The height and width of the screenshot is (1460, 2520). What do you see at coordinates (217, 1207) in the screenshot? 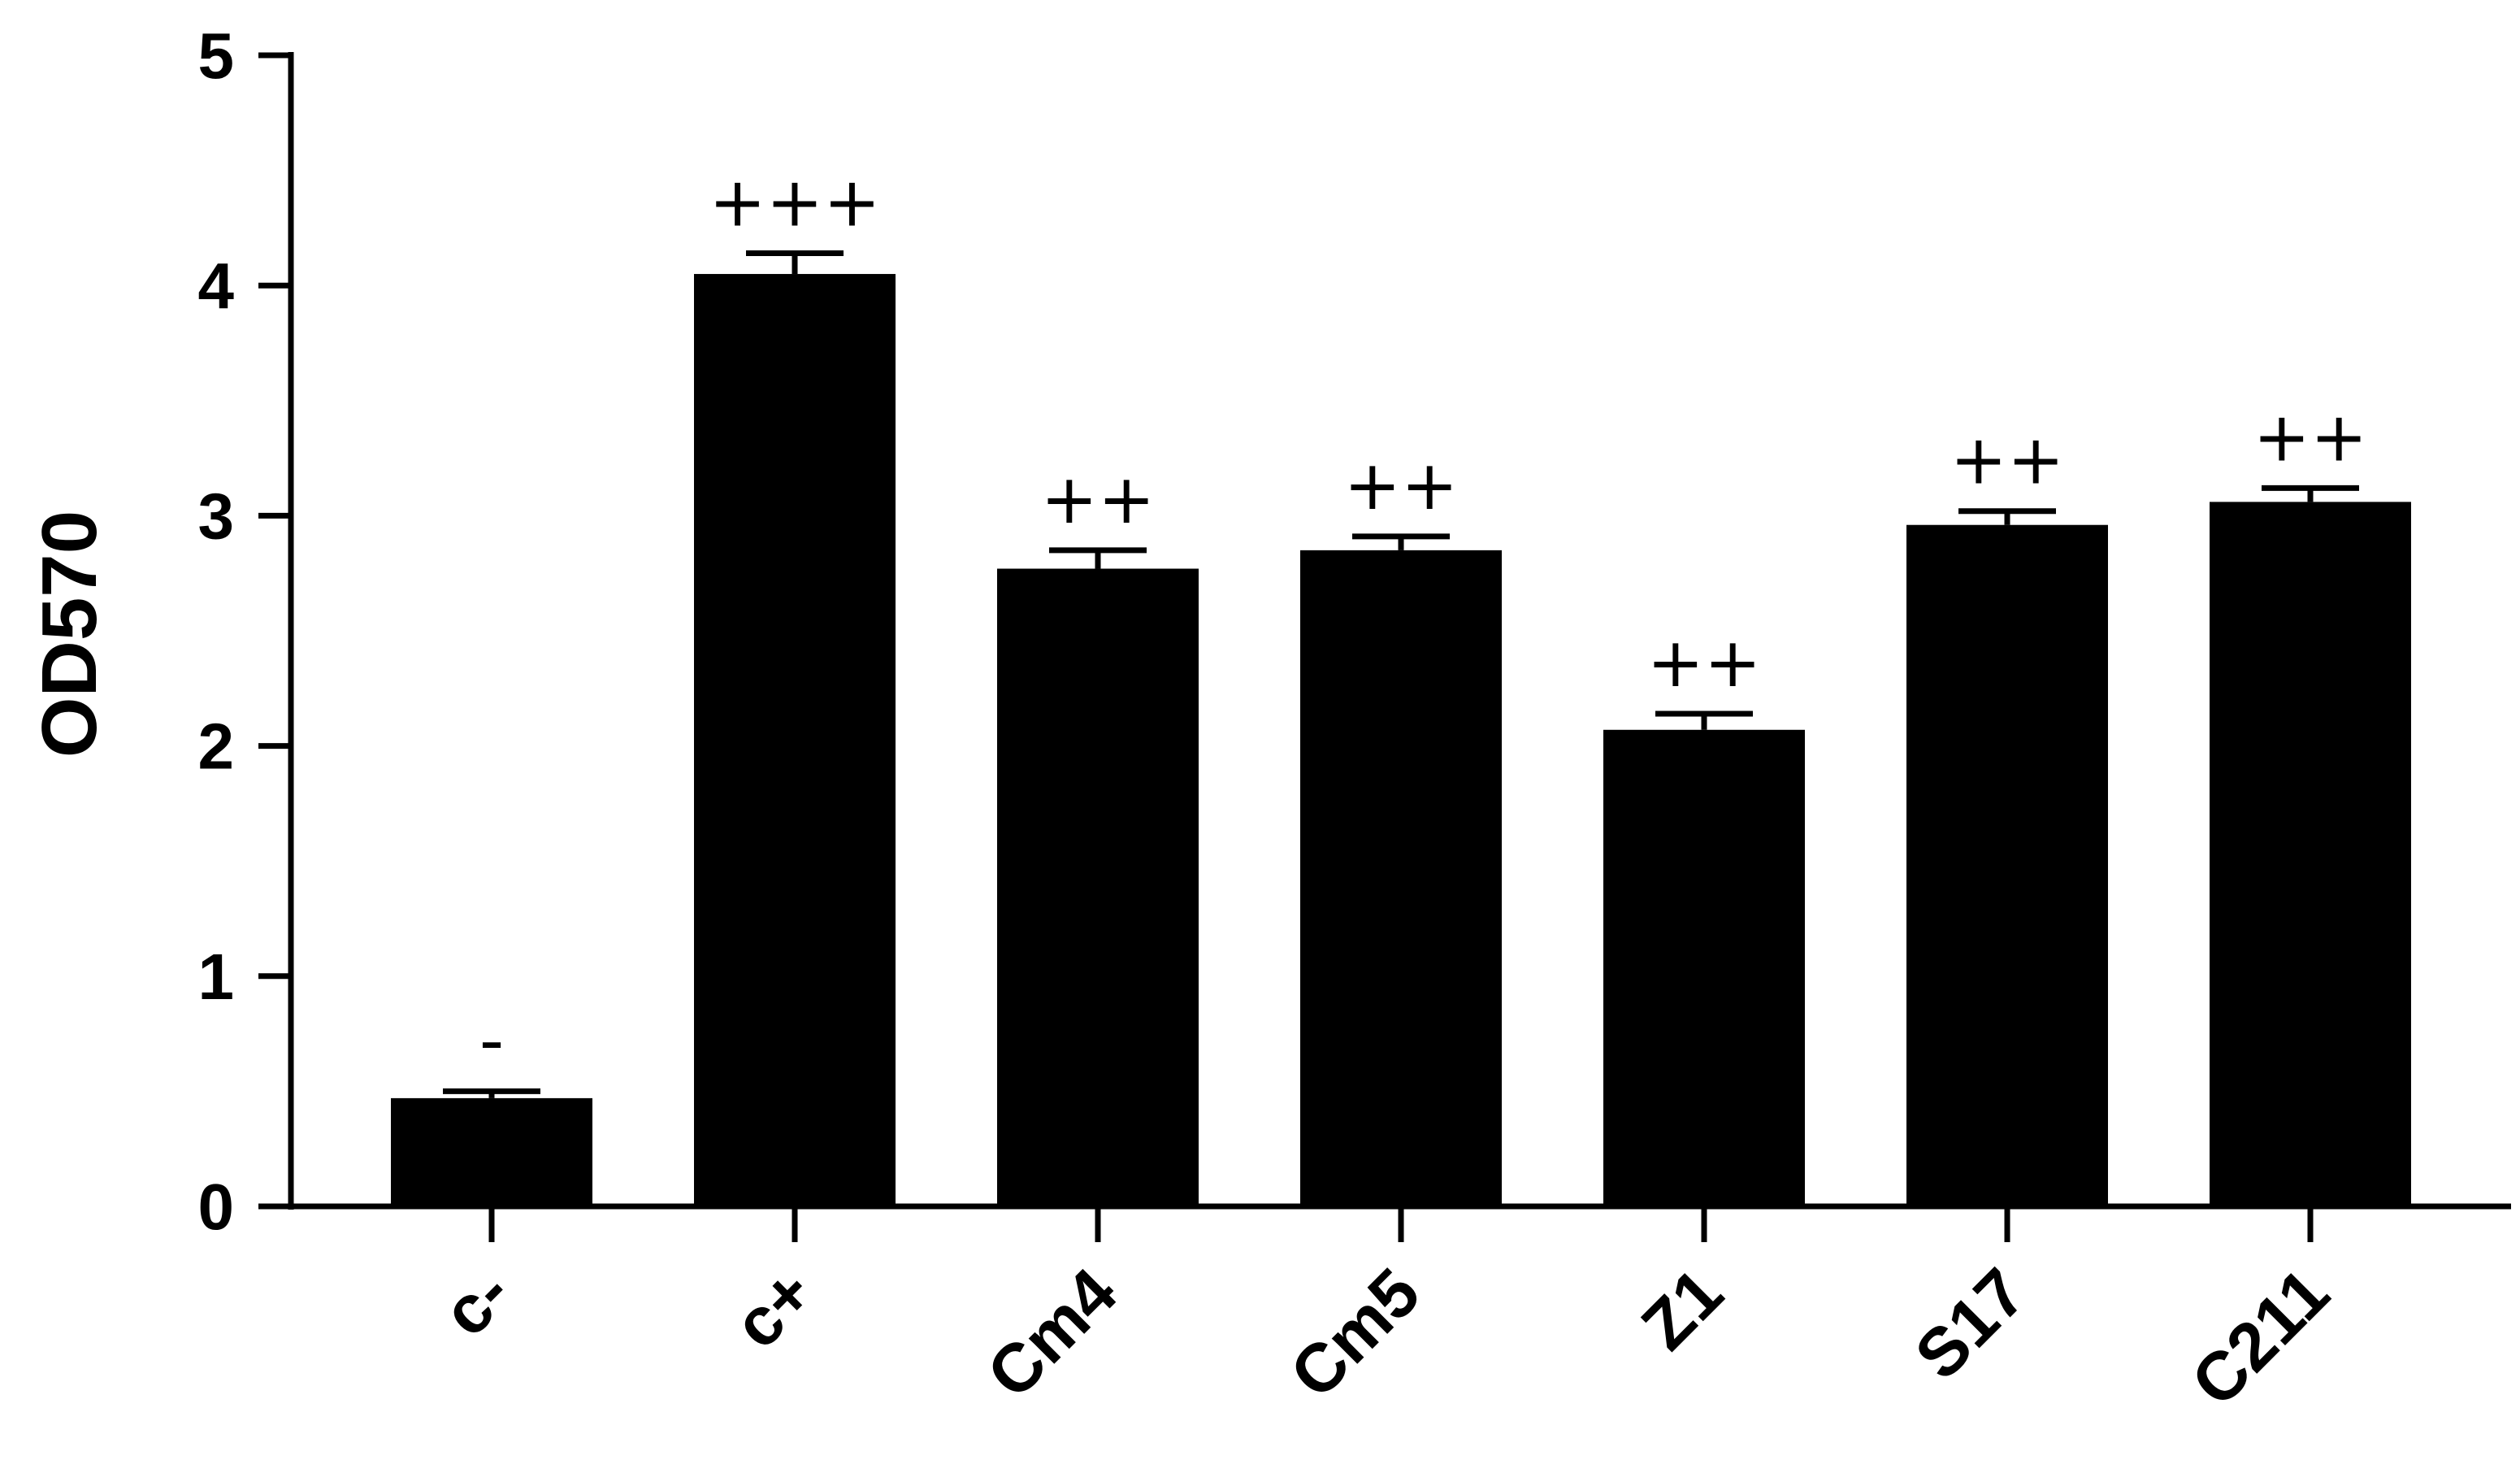
I see `y-tick-label: 0` at bounding box center [217, 1207].